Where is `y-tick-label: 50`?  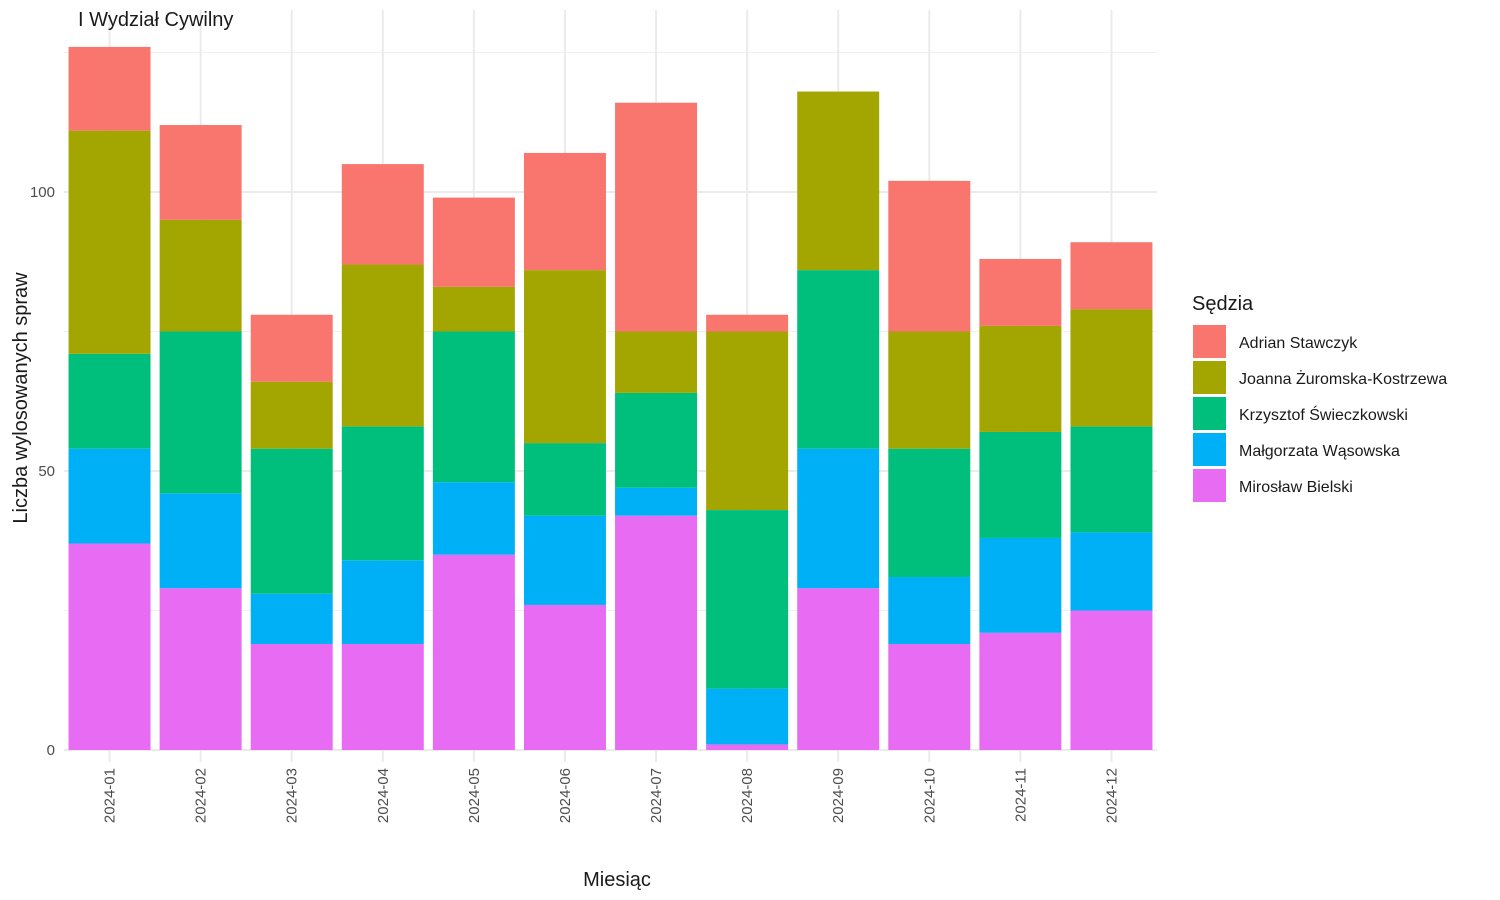 y-tick-label: 50 is located at coordinates (46, 471).